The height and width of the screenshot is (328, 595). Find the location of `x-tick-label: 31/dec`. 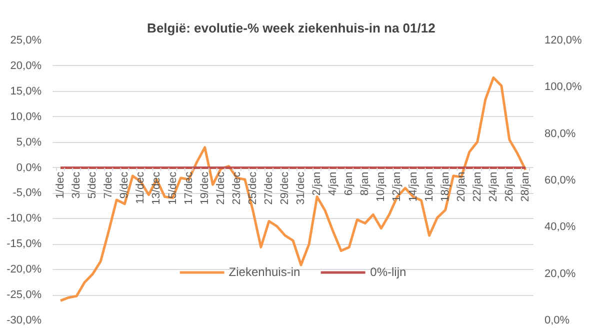

x-tick-label: 31/dec is located at coordinates (301, 188).